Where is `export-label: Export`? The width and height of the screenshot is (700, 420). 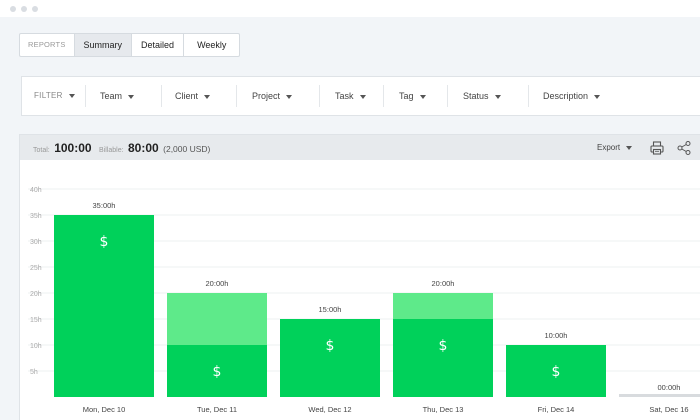
export-label: Export is located at coordinates (609, 147).